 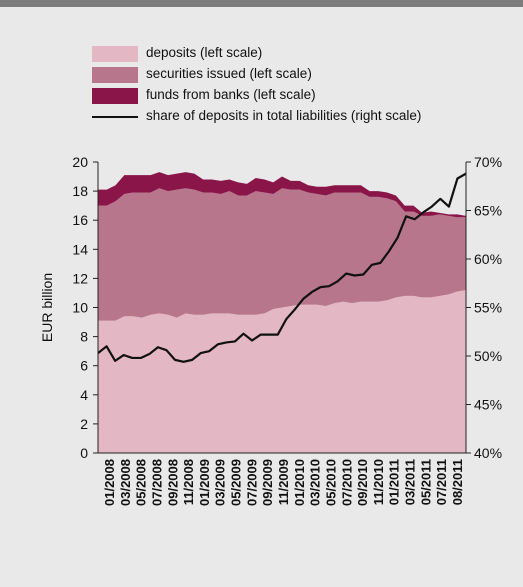 What do you see at coordinates (425, 482) in the screenshot?
I see `x-tick-label: 05/2011` at bounding box center [425, 482].